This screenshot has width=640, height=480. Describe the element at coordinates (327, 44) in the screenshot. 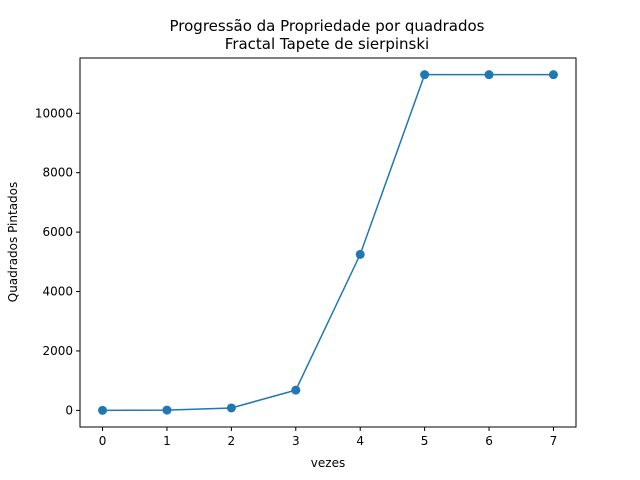

I see `chart-subtitle: Fractal Tapete de sierpinski` at that location.